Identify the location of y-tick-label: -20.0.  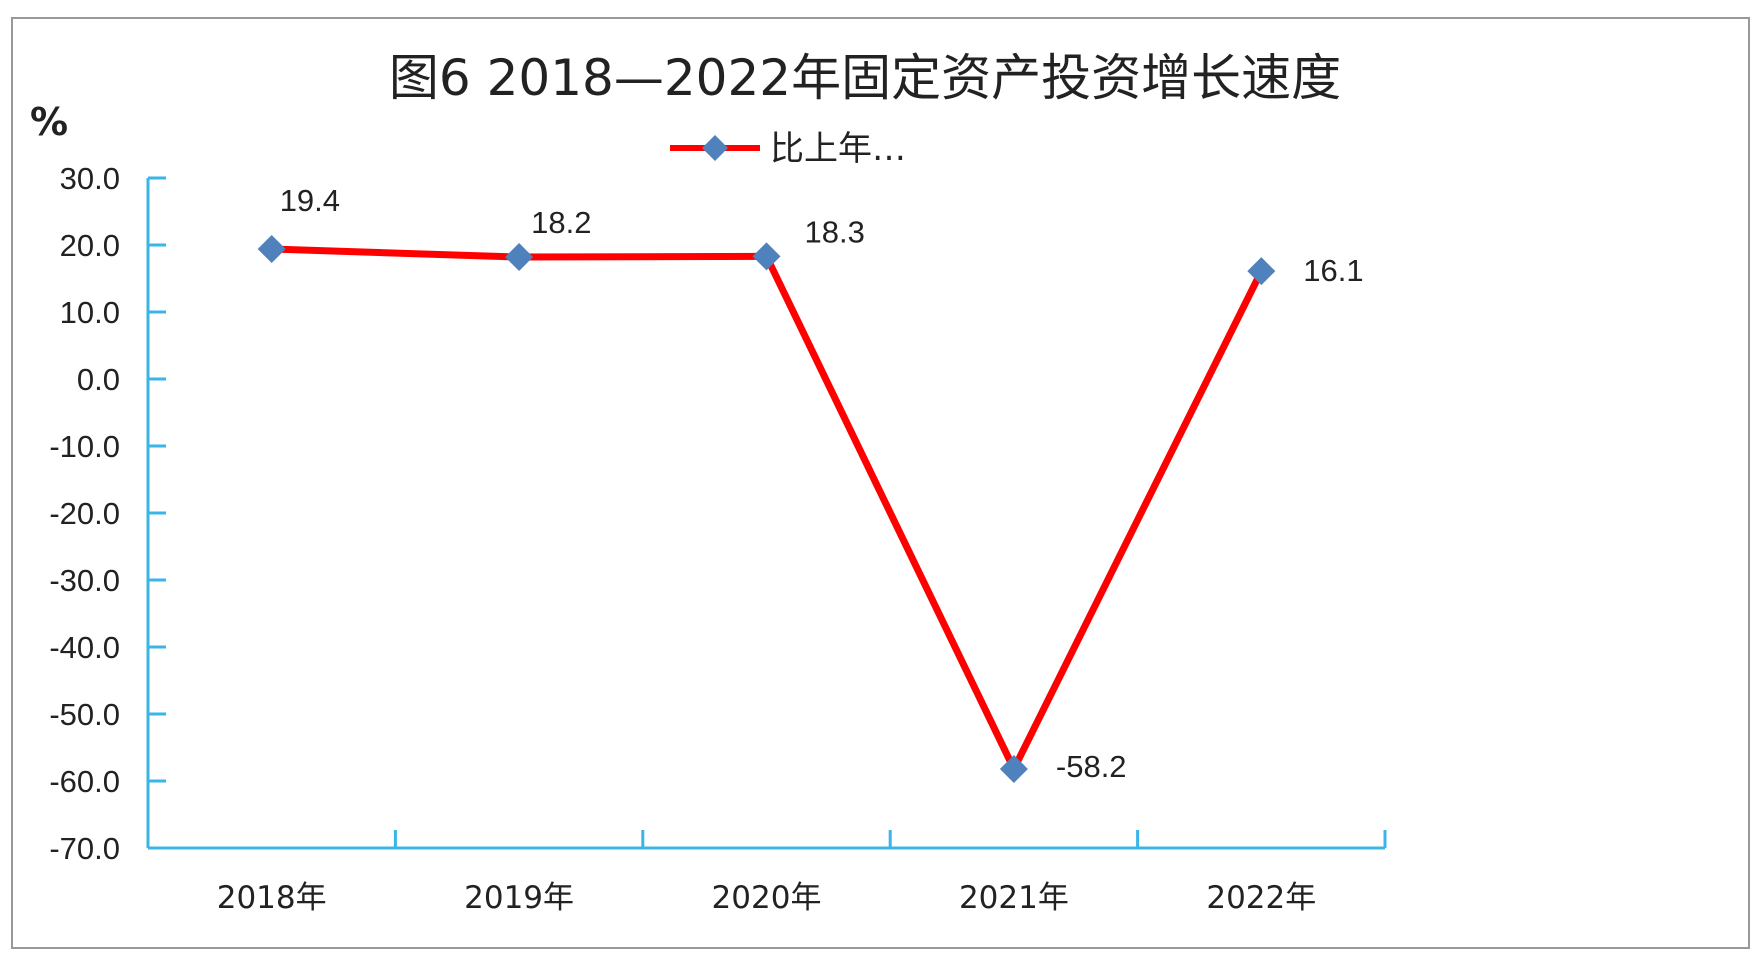
(84, 513).